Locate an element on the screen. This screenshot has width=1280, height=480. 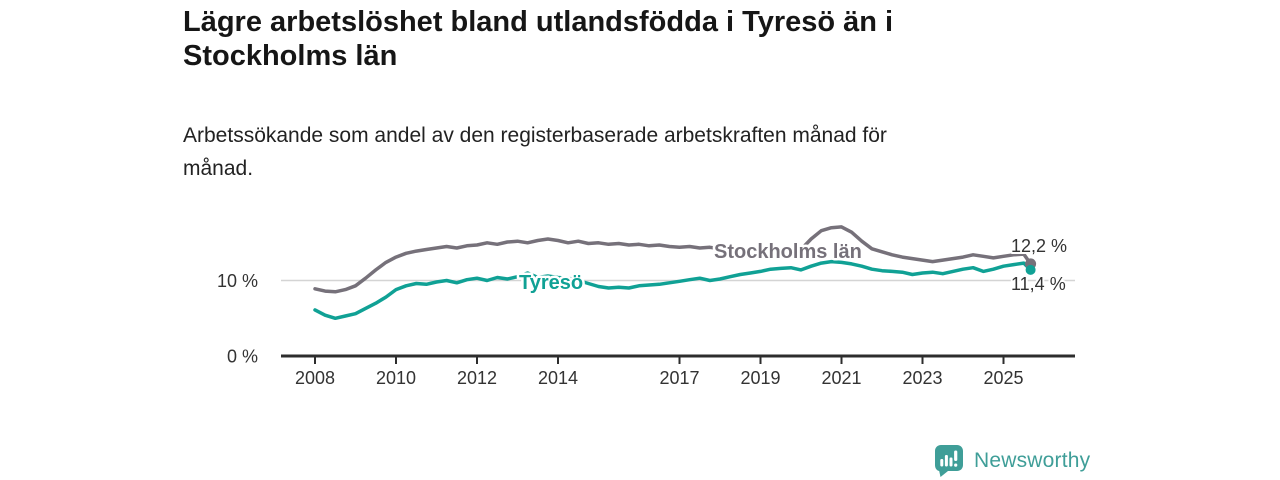
end-value-label-stockholms-lan: 12,2 % is located at coordinates (1039, 246).